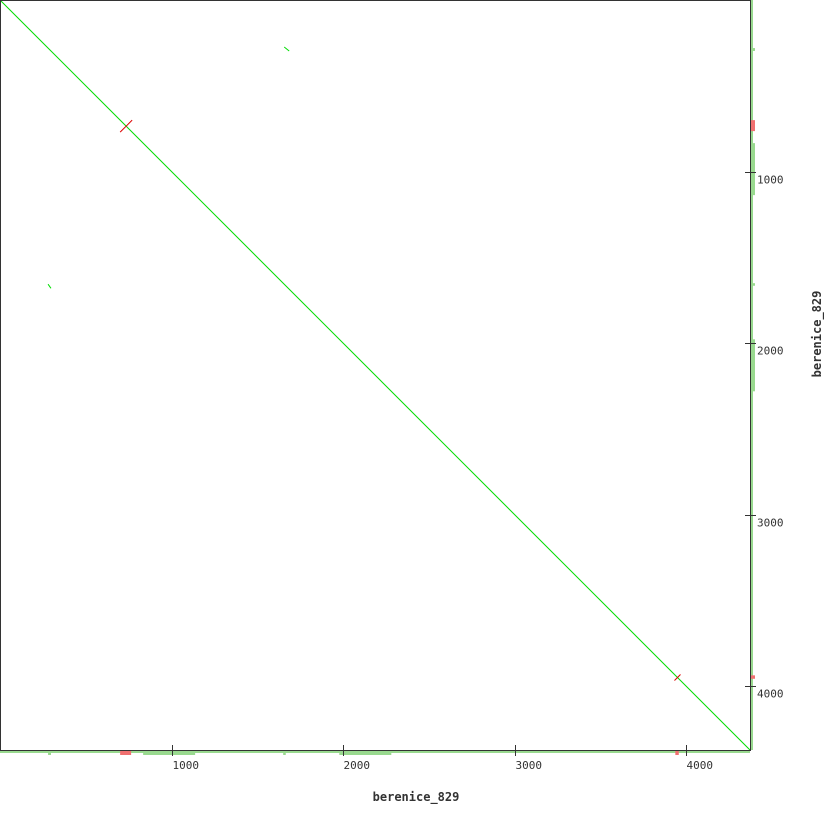  What do you see at coordinates (529, 765) in the screenshot?
I see `x-tick-label: 3000` at bounding box center [529, 765].